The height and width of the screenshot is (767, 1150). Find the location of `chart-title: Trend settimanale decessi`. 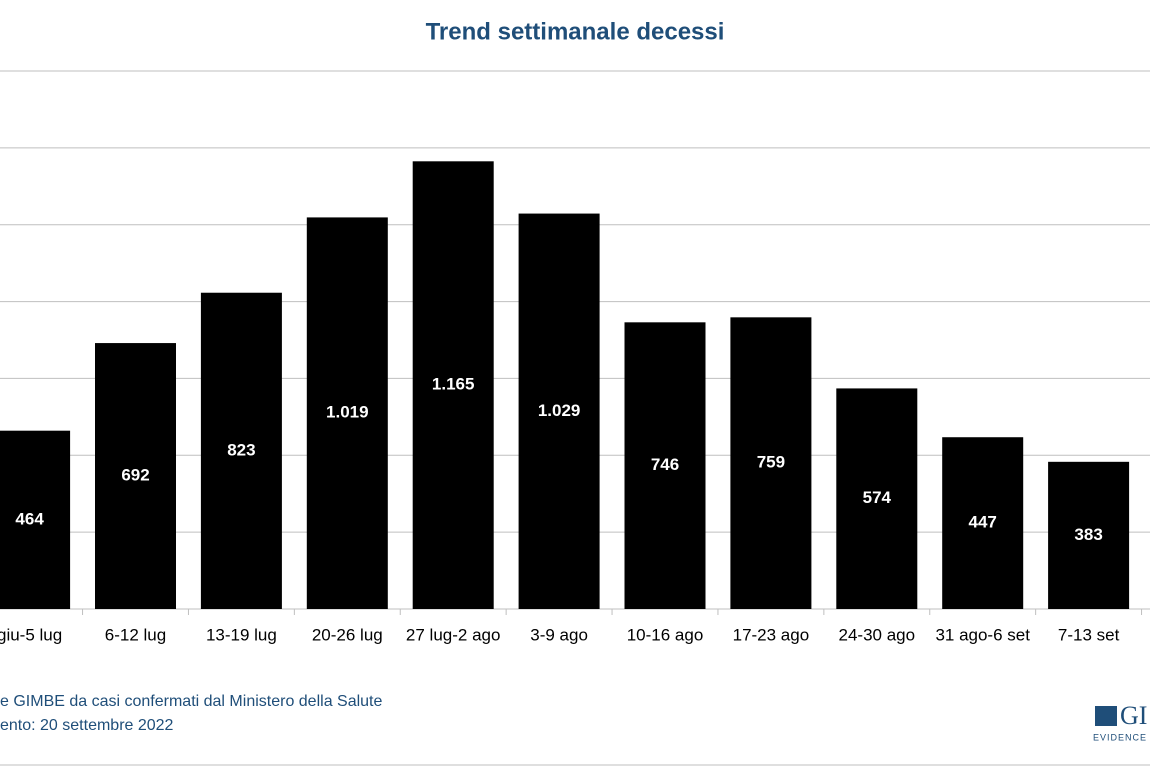

chart-title: Trend settimanale decessi is located at coordinates (575, 31).